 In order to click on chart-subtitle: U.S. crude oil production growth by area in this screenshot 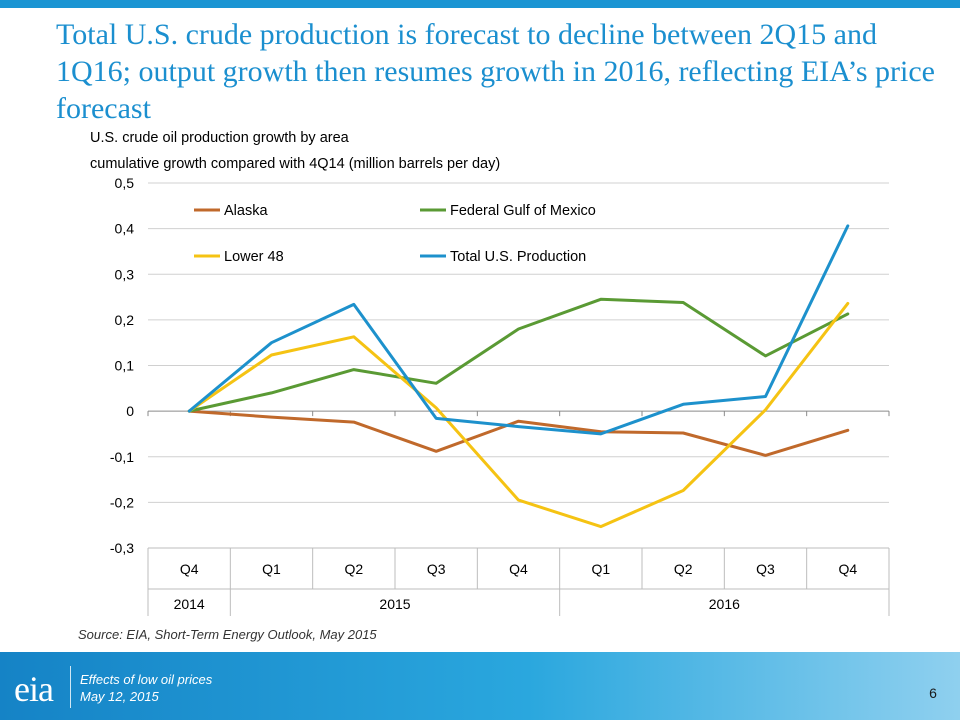, I will do `click(219, 138)`.